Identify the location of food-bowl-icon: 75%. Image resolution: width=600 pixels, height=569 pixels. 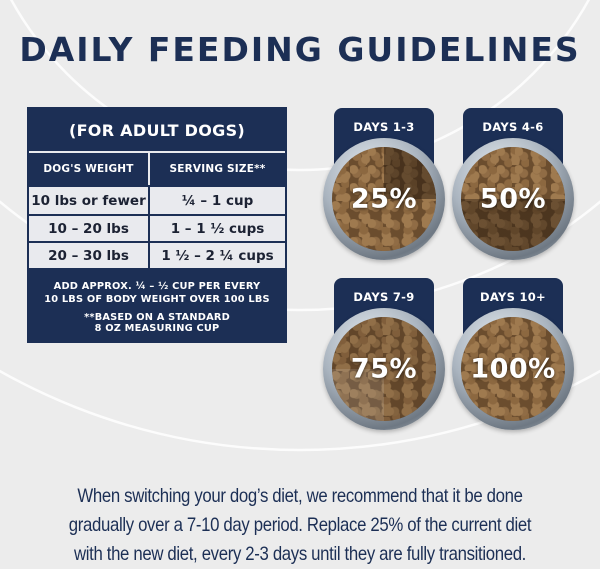
(384, 369).